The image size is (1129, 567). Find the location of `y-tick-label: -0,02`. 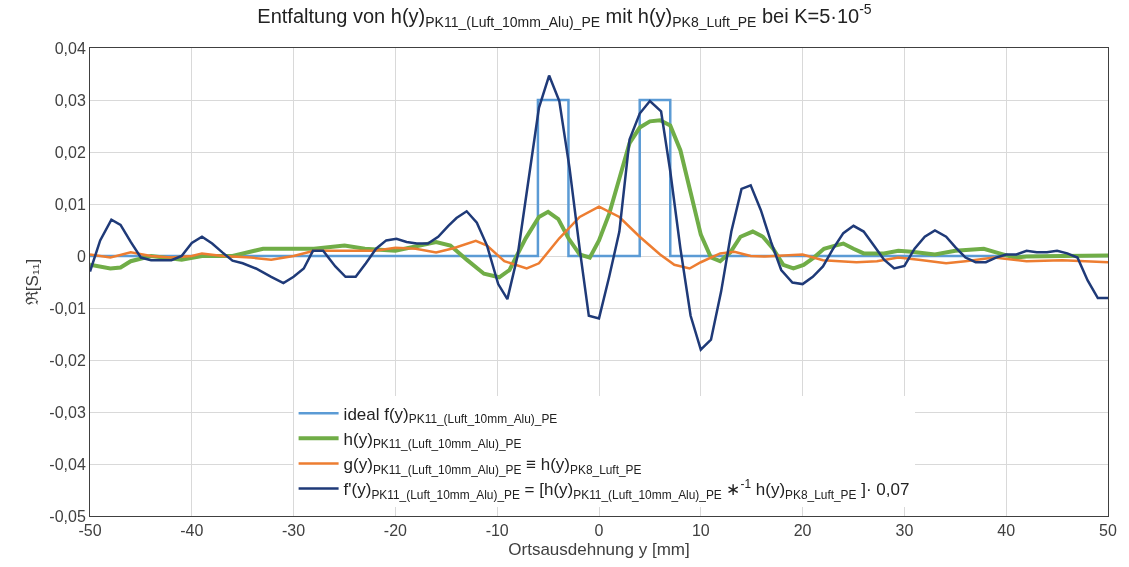

y-tick-label: -0,02 is located at coordinates (67, 360).